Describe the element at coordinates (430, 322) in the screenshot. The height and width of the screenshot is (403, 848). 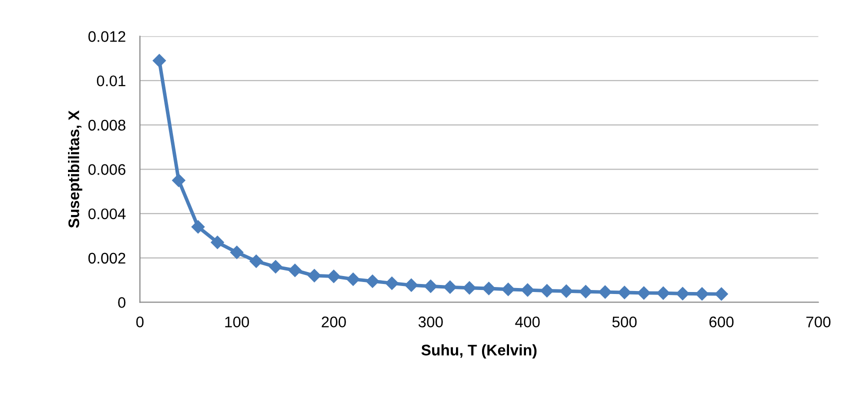
I see `x-tick-label: 300` at that location.